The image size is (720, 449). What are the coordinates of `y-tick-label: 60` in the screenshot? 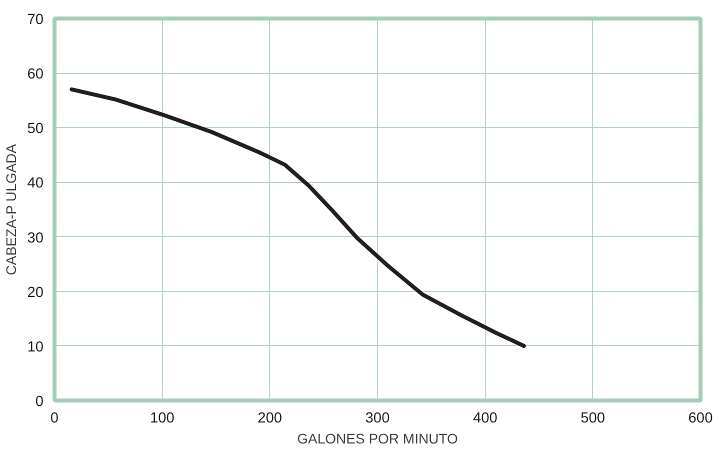 It's located at (35, 74).